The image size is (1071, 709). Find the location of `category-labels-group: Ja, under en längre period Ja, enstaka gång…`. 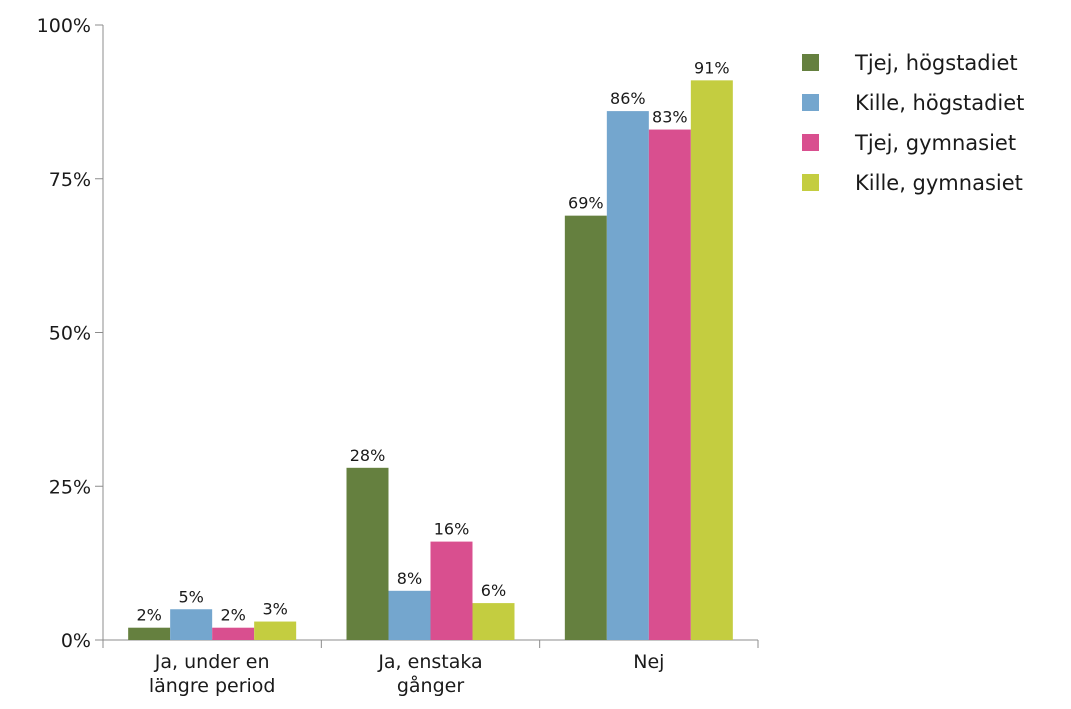

category-labels-group: Ja, under en längre period Ja, enstaka gång… is located at coordinates (407, 674).